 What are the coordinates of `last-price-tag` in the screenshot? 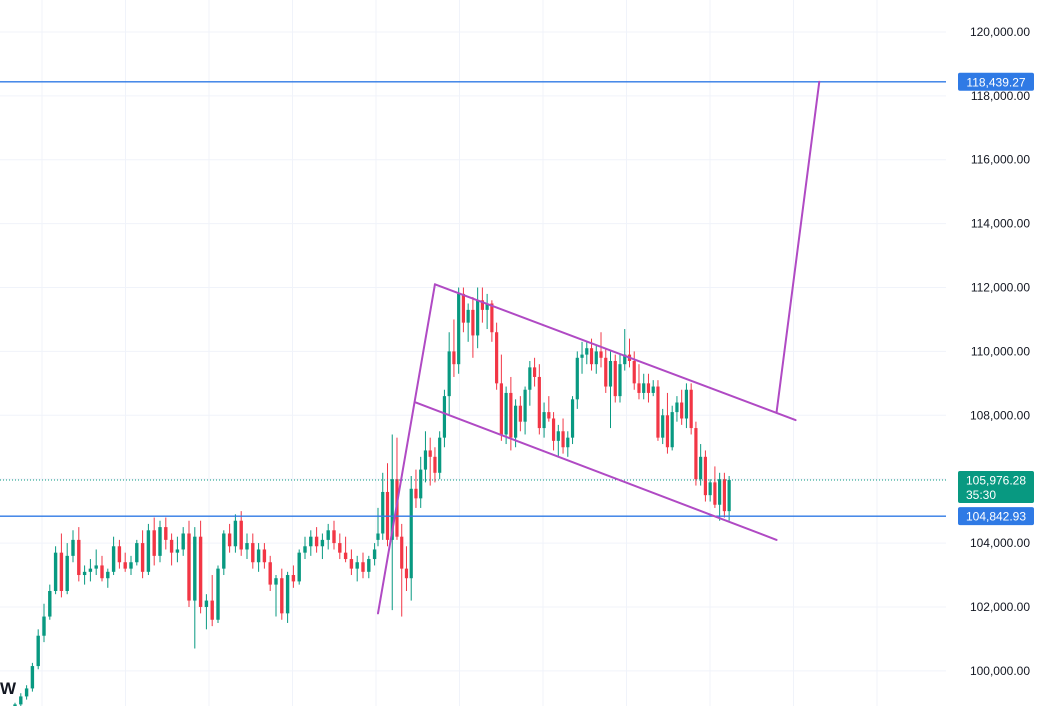 It's located at (996, 486).